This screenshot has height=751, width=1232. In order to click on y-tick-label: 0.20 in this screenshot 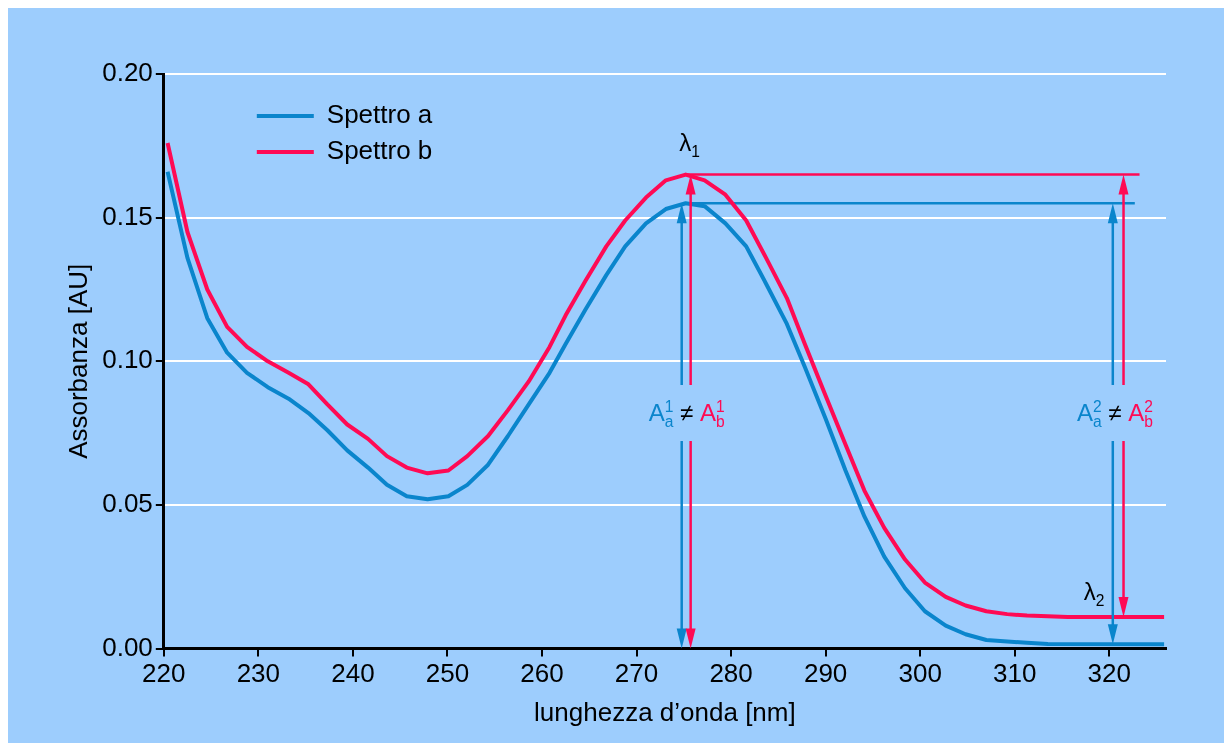, I will do `click(127, 72)`.